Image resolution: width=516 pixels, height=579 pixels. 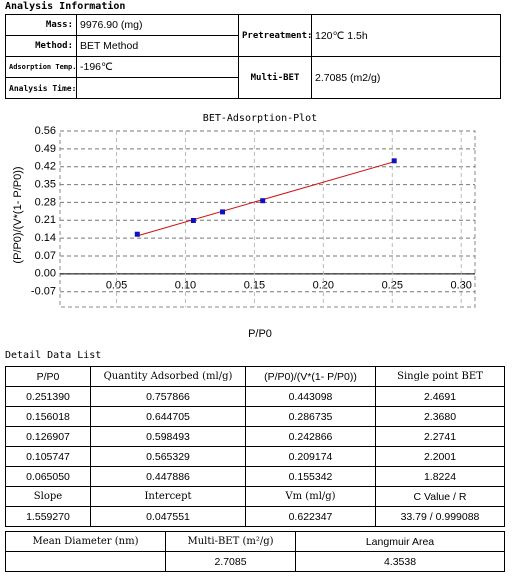 What do you see at coordinates (18, 214) in the screenshot?
I see `y-axis-label: (P/P0)/(V*(1- P/P0))` at bounding box center [18, 214].